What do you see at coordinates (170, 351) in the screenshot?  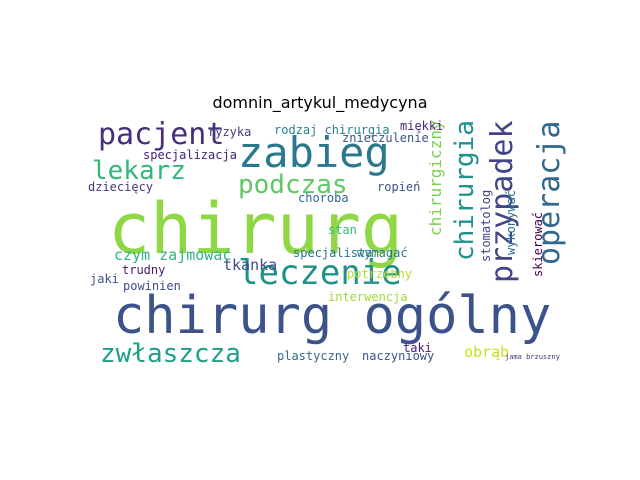 I see `word-cloud-word: zwłaszcza` at bounding box center [170, 351].